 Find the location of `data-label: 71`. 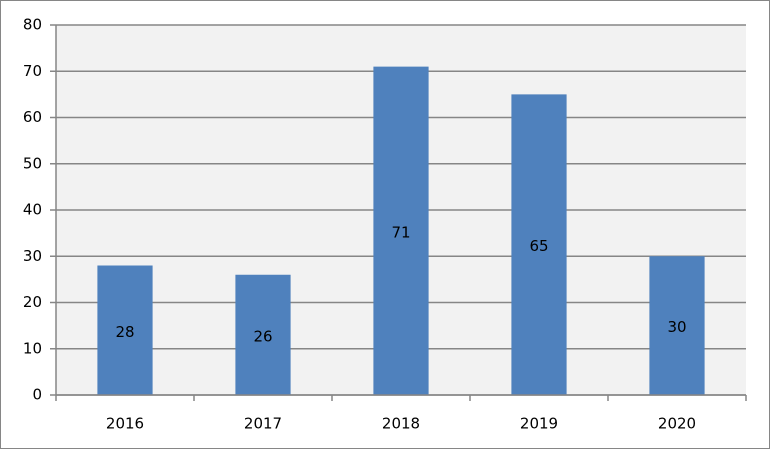

data-label: 71 is located at coordinates (400, 232).